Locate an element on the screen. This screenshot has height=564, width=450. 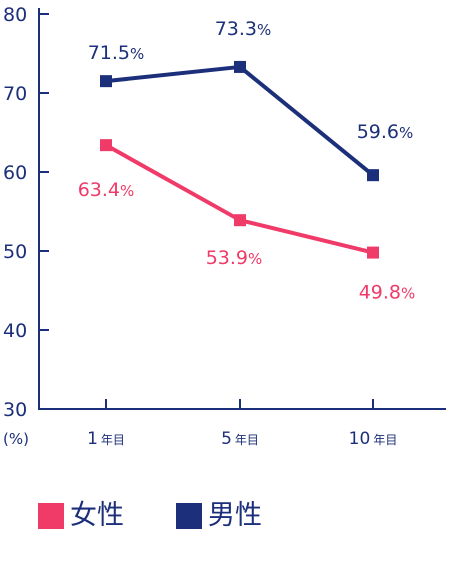
series-line-female is located at coordinates (239, 199).